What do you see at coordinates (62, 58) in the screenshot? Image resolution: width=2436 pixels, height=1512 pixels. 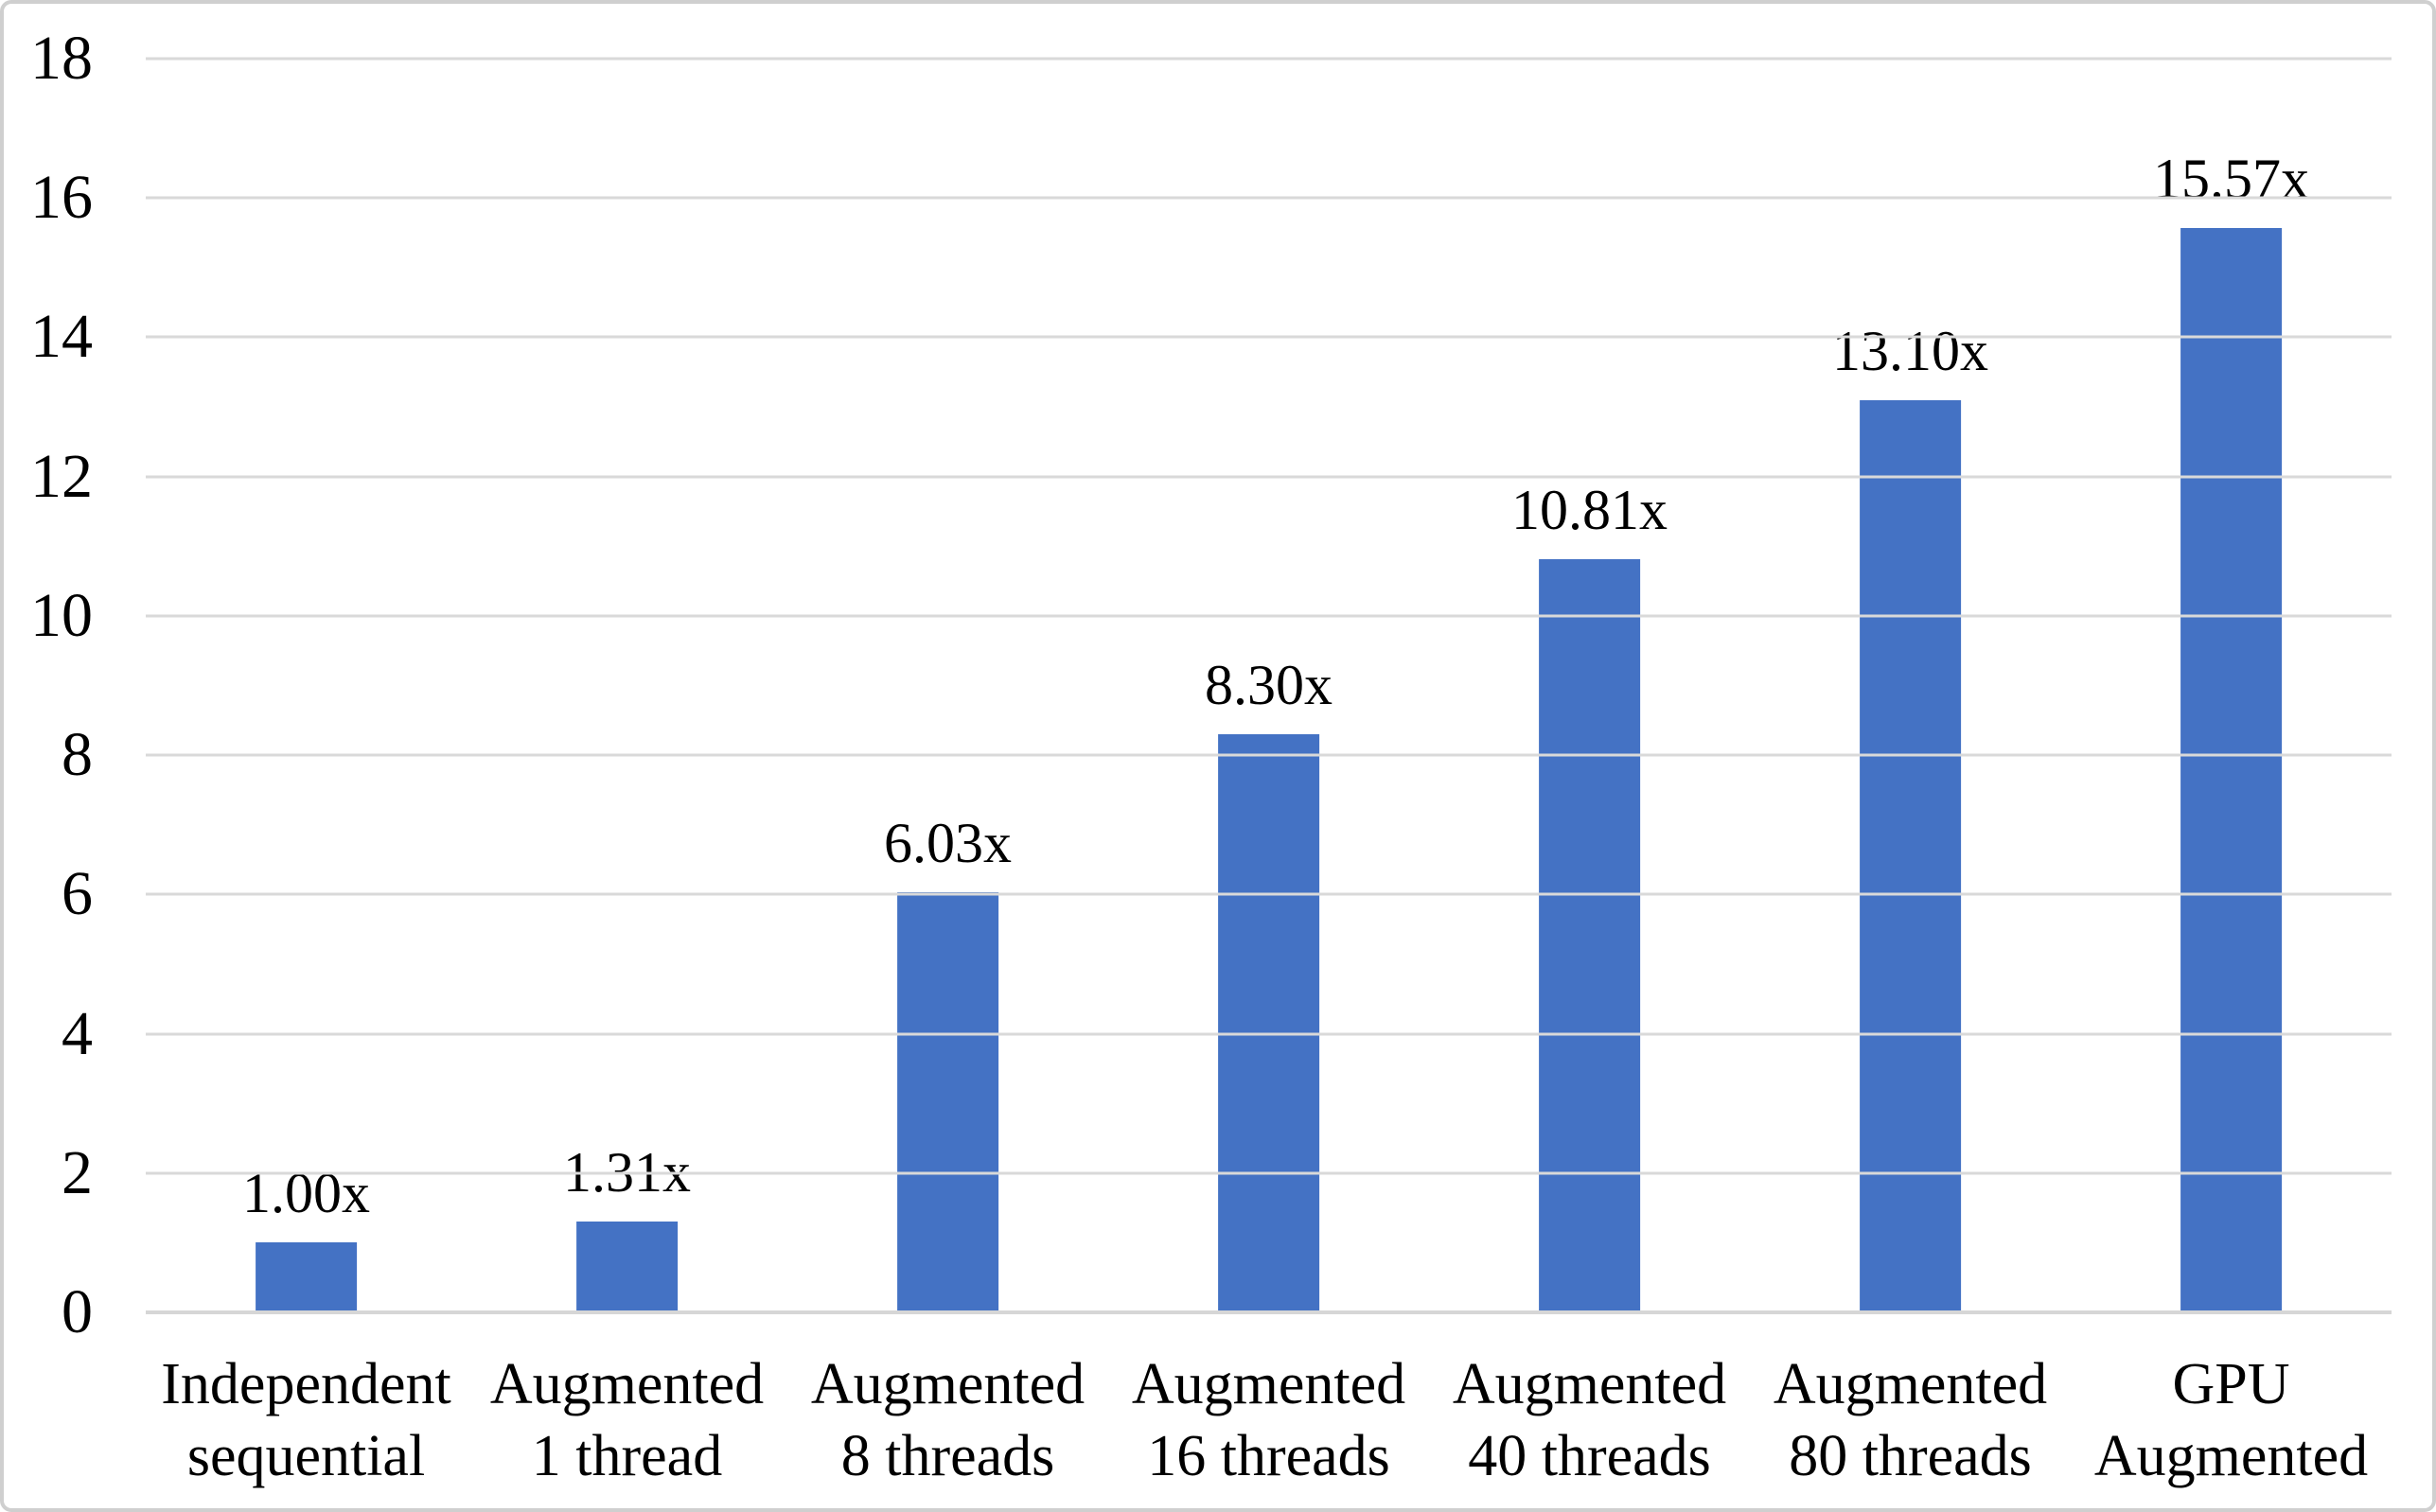 I see `y-tick-label-18: 18` at bounding box center [62, 58].